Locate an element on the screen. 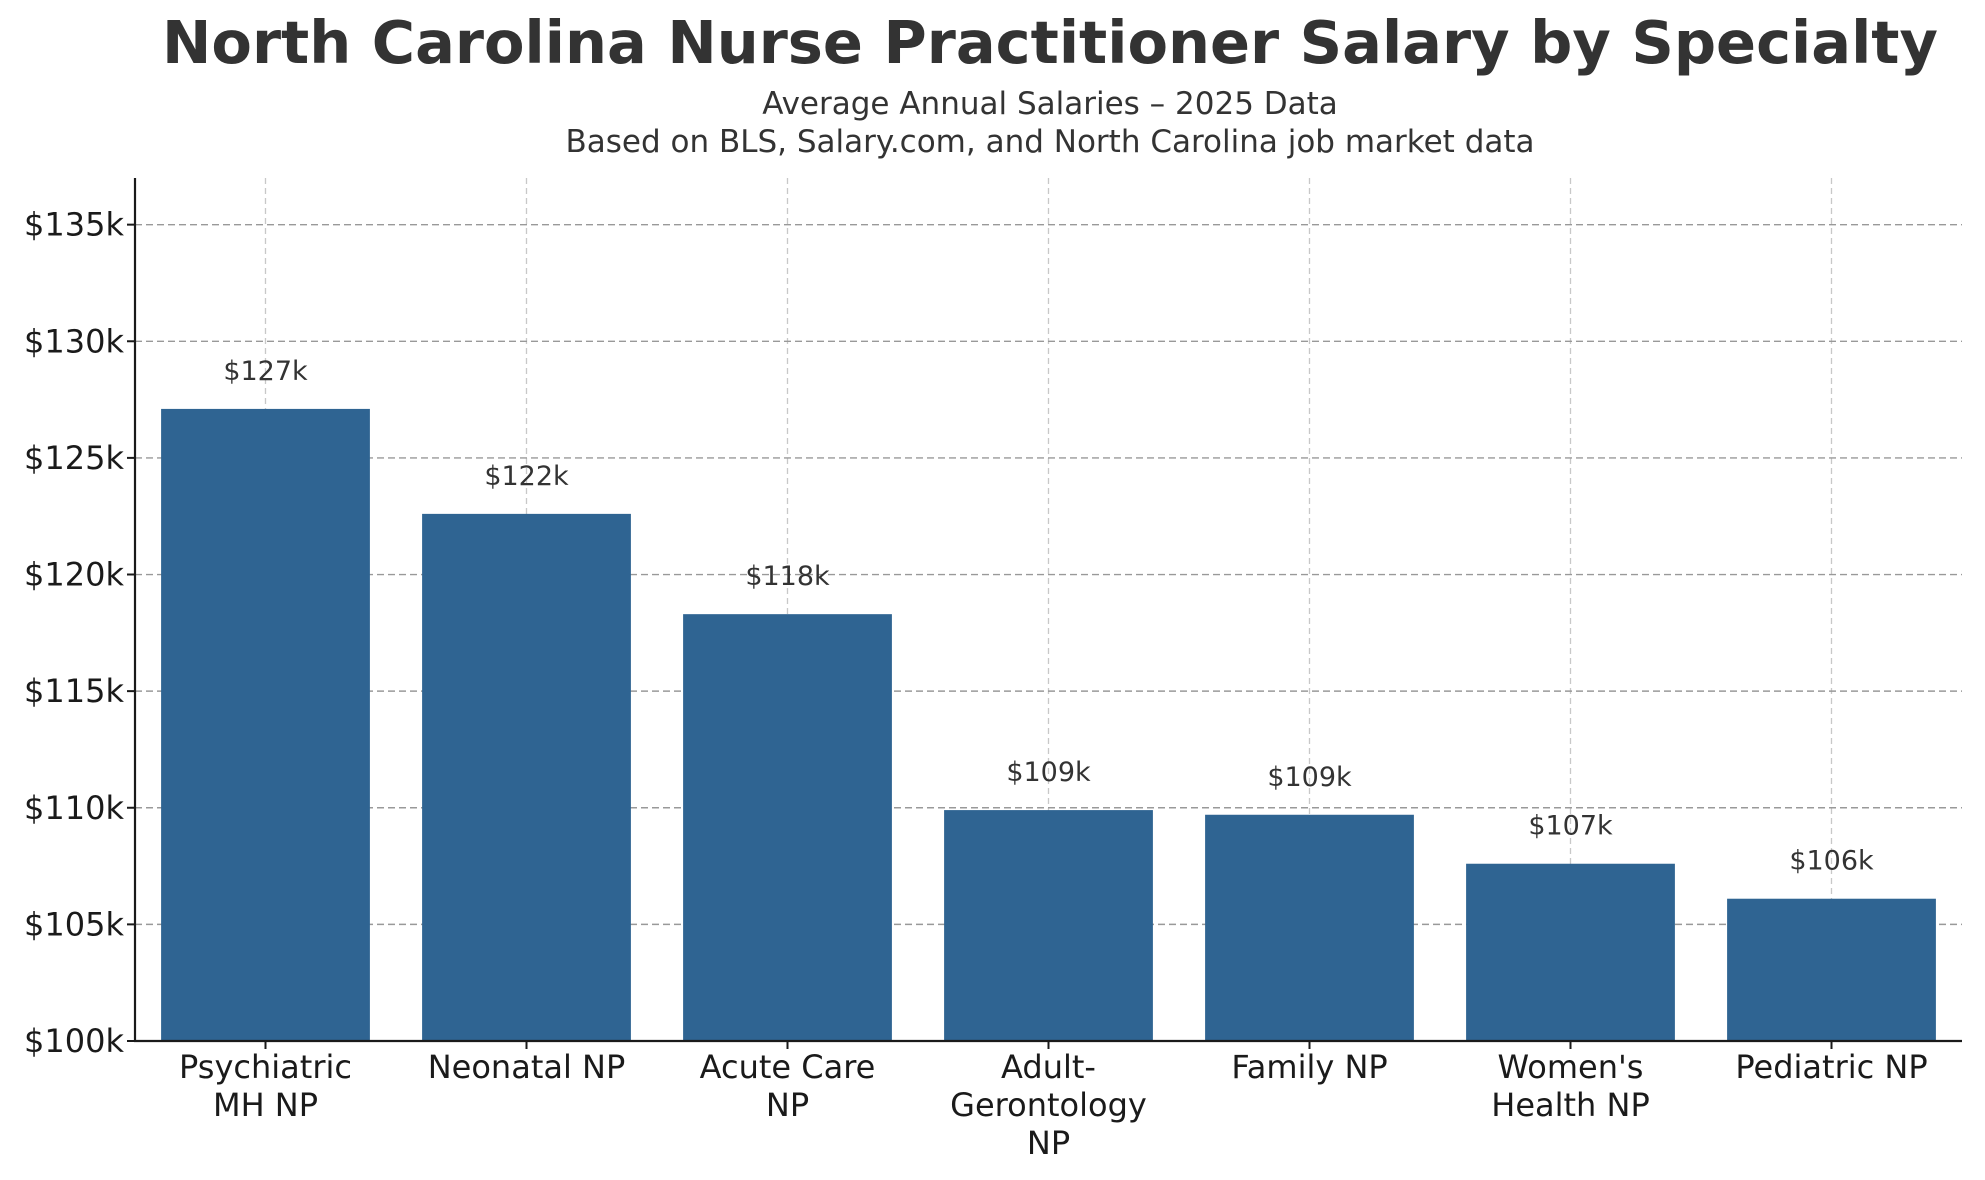 The height and width of the screenshot is (1180, 1985). bar-value-label: $107k is located at coordinates (1570, 826).